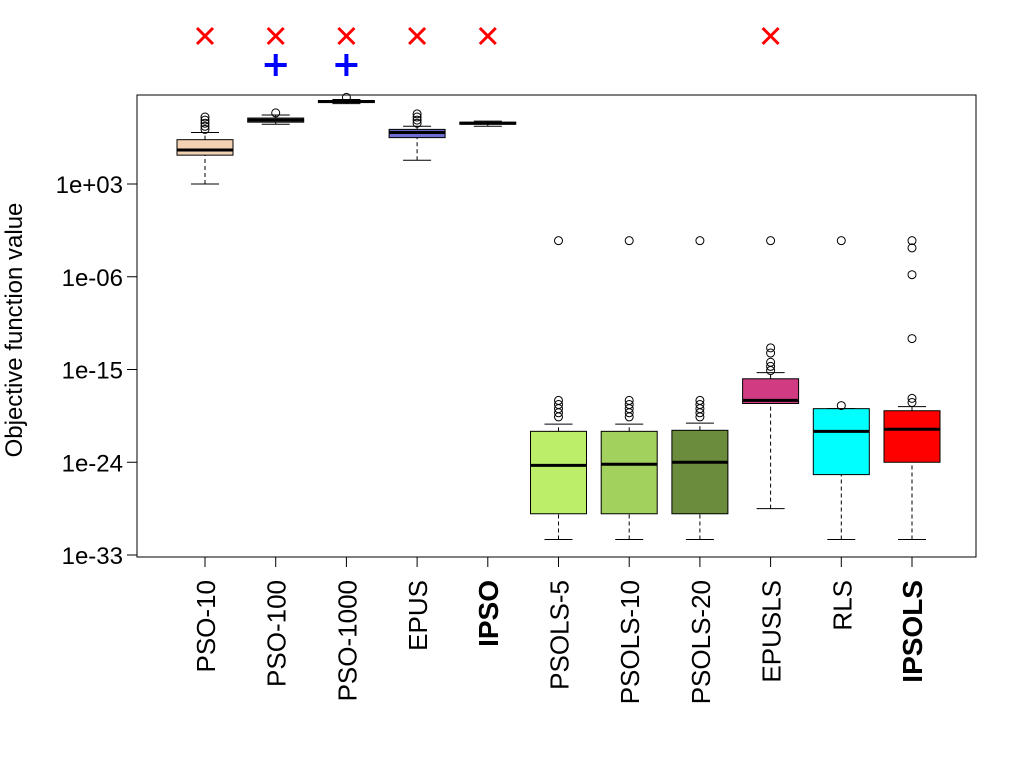 The height and width of the screenshot is (773, 1024). What do you see at coordinates (487, 51) in the screenshot?
I see `significance-markers` at bounding box center [487, 51].